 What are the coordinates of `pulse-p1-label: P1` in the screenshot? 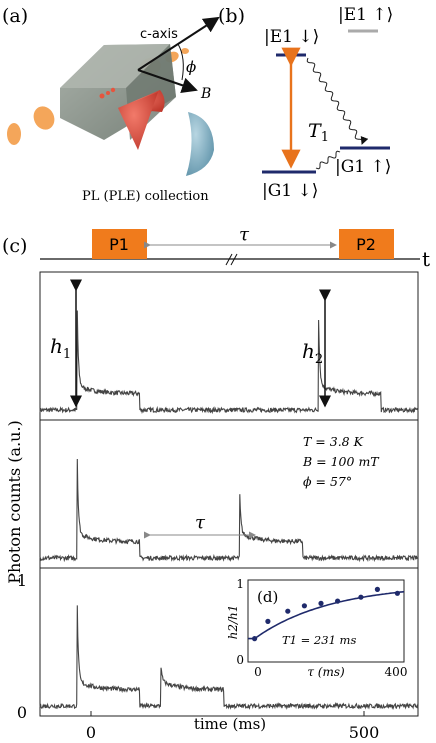 It's located at (119, 244).